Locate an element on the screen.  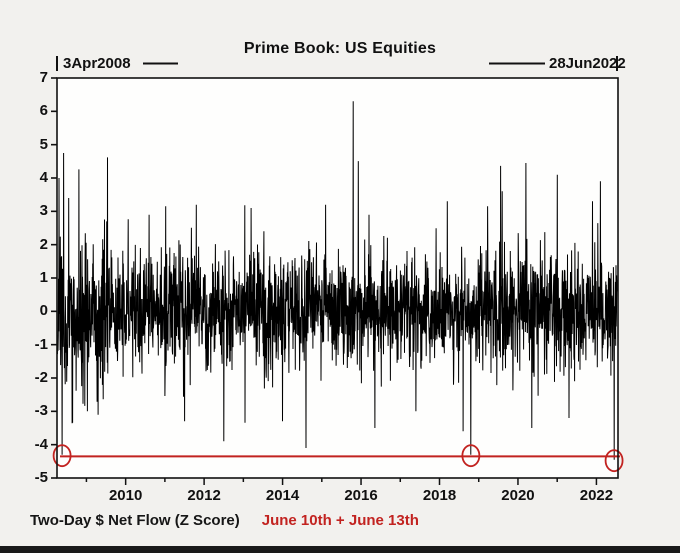
x-tick-label: 2022 is located at coordinates (596, 495).